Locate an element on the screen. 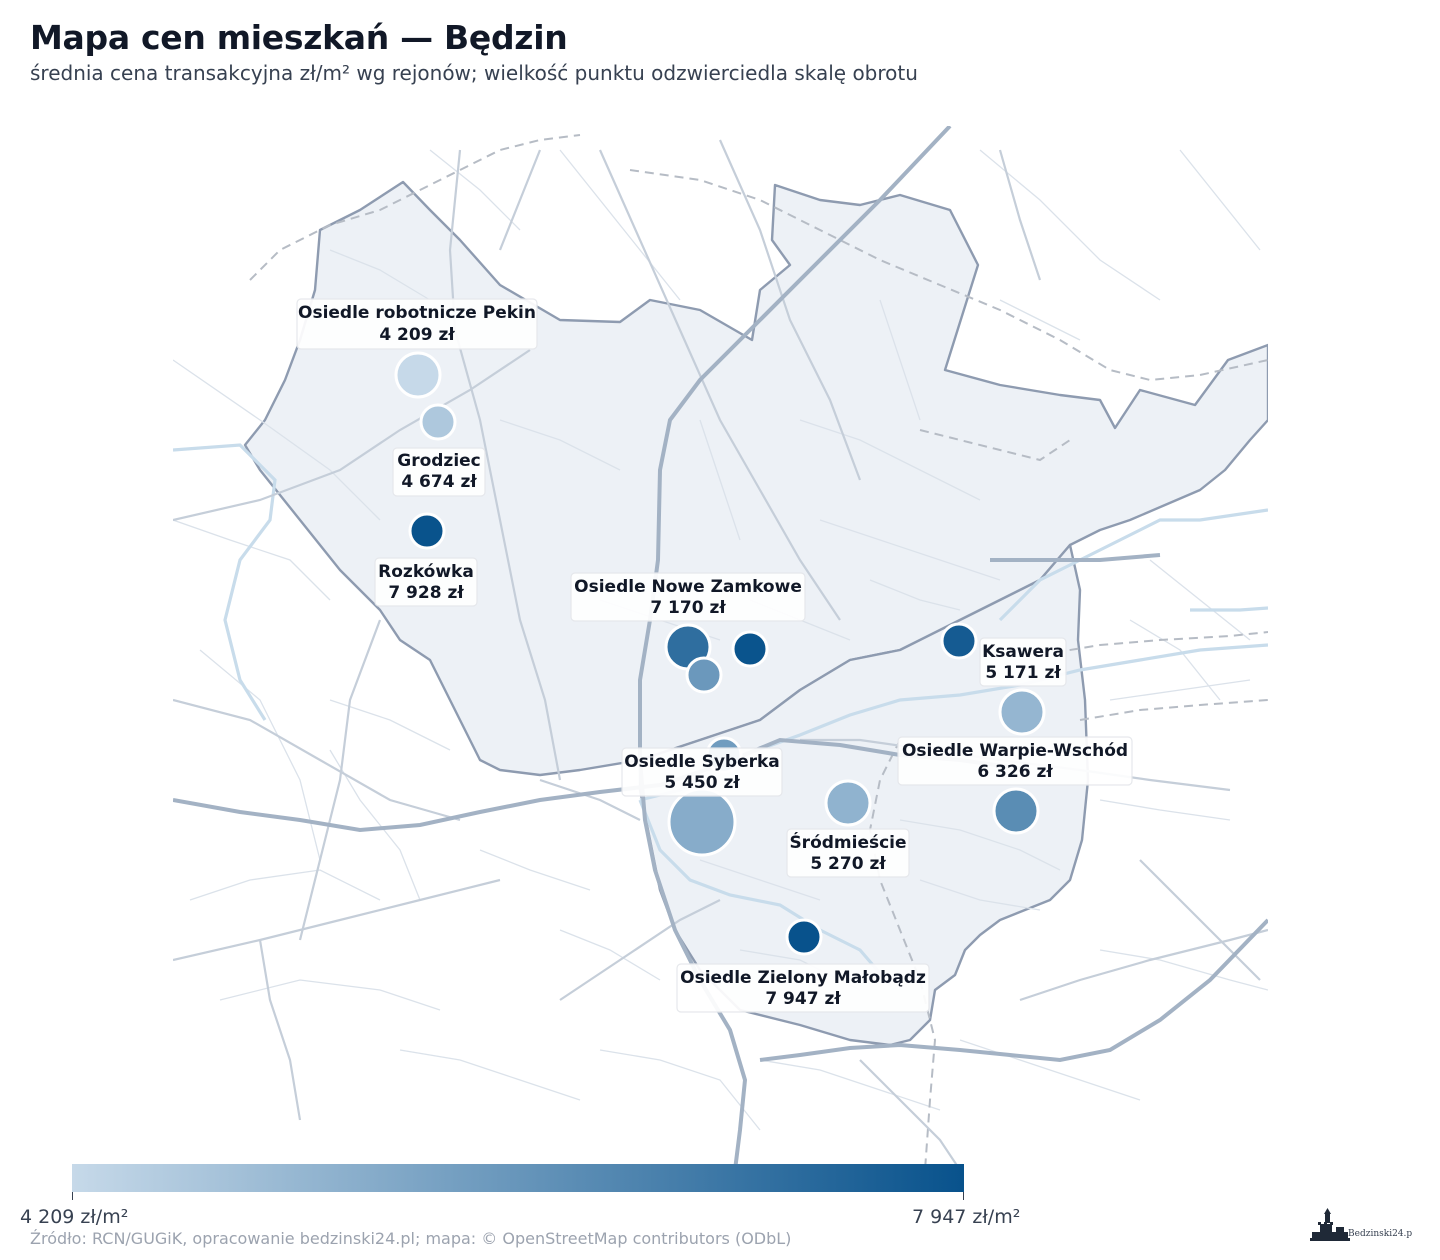 The width and height of the screenshot is (1440, 1260). point-osiedle-zielony-malobadz is located at coordinates (804, 937).